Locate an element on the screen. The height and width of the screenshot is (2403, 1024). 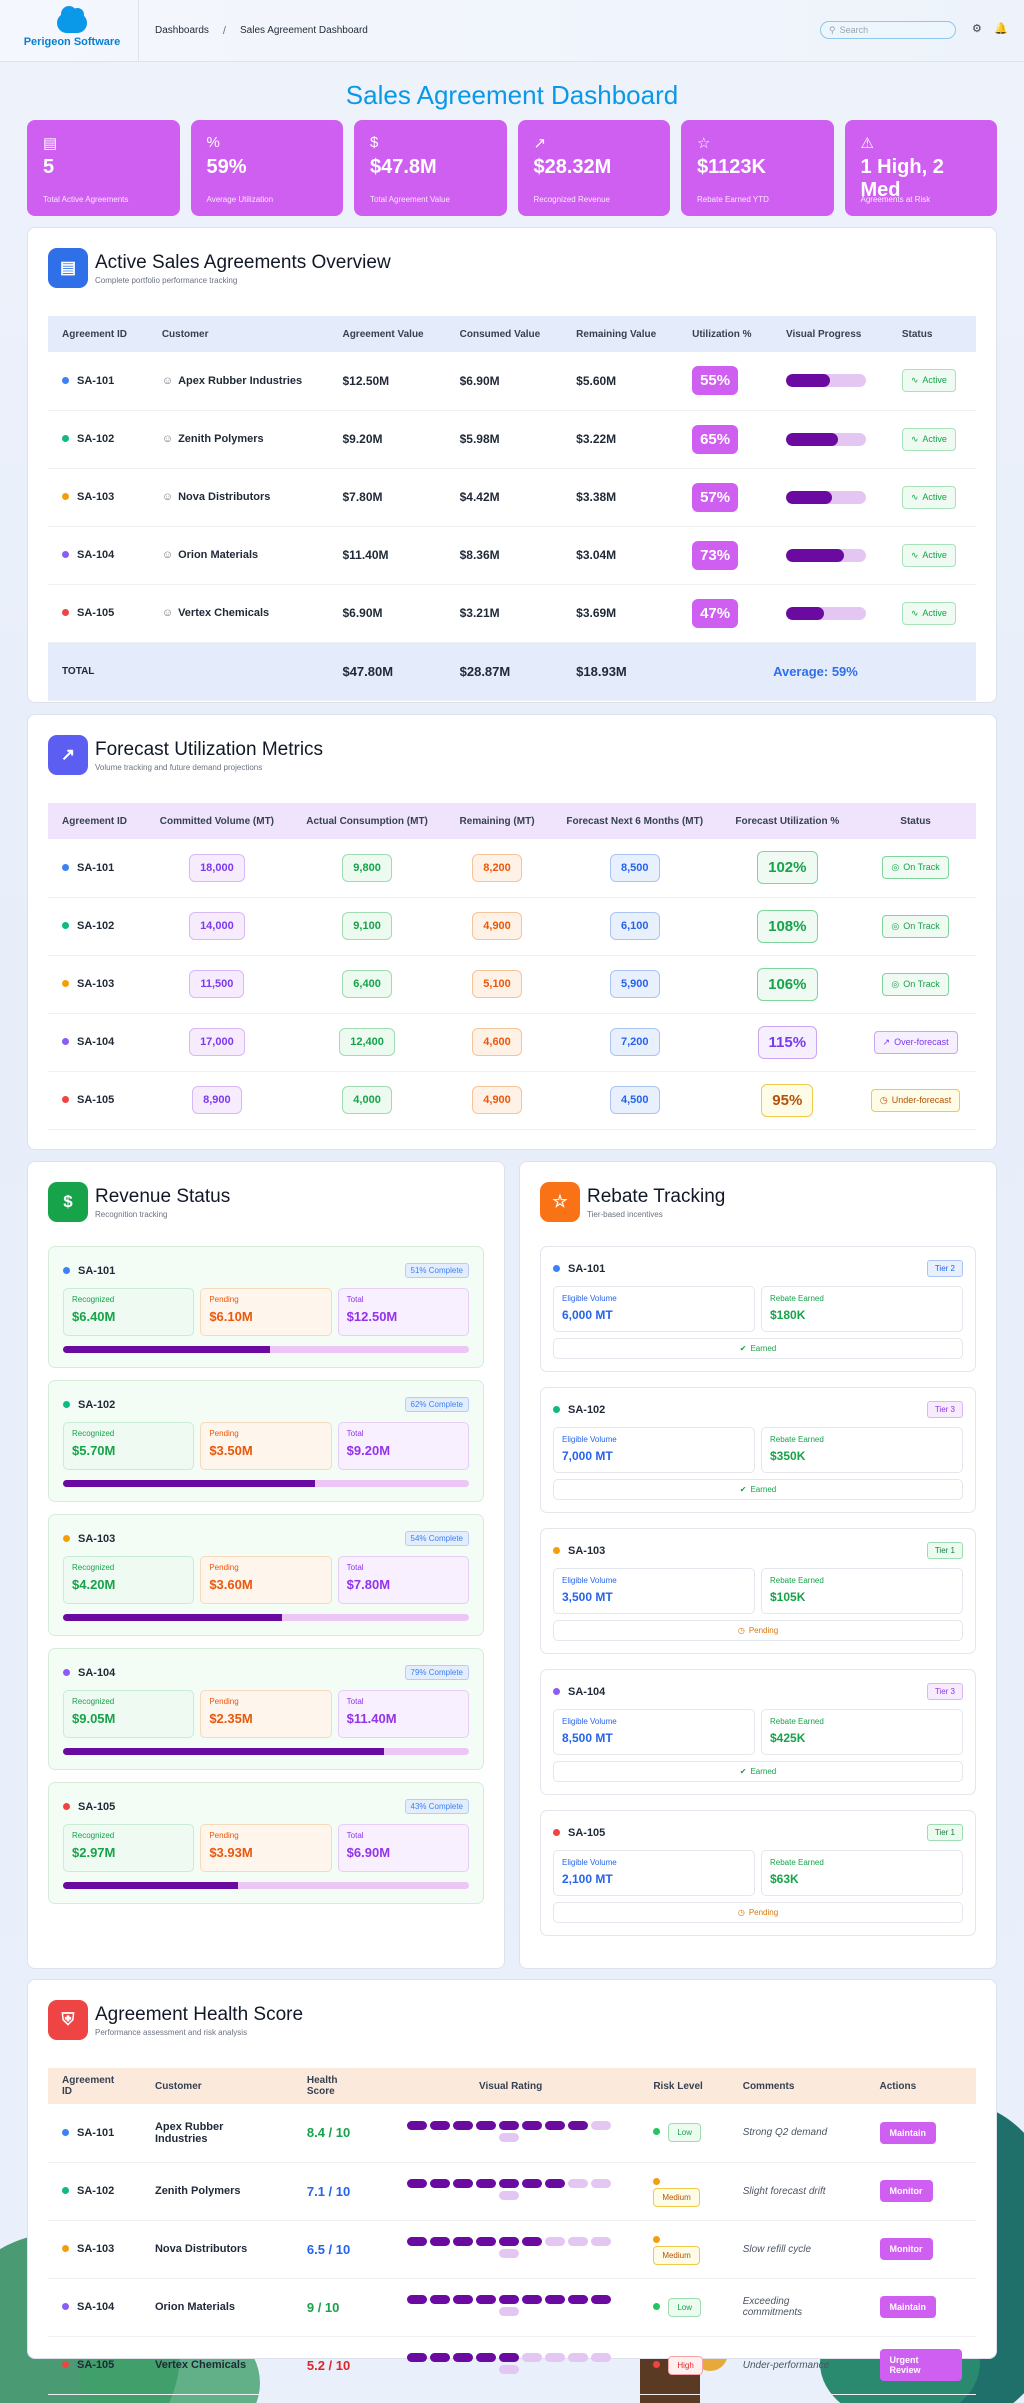
award-icon: ☆ is located at coordinates (704, 143).